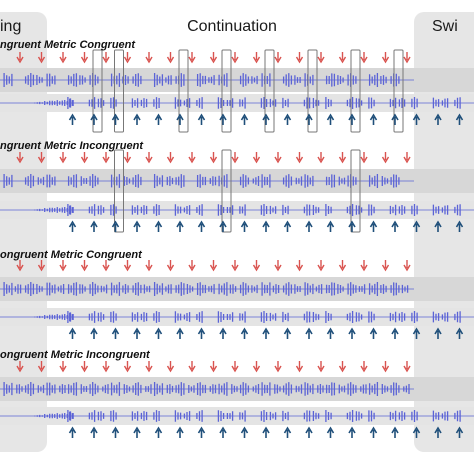 The height and width of the screenshot is (474, 474). I want to click on phase-label-right: Swi, so click(445, 26).